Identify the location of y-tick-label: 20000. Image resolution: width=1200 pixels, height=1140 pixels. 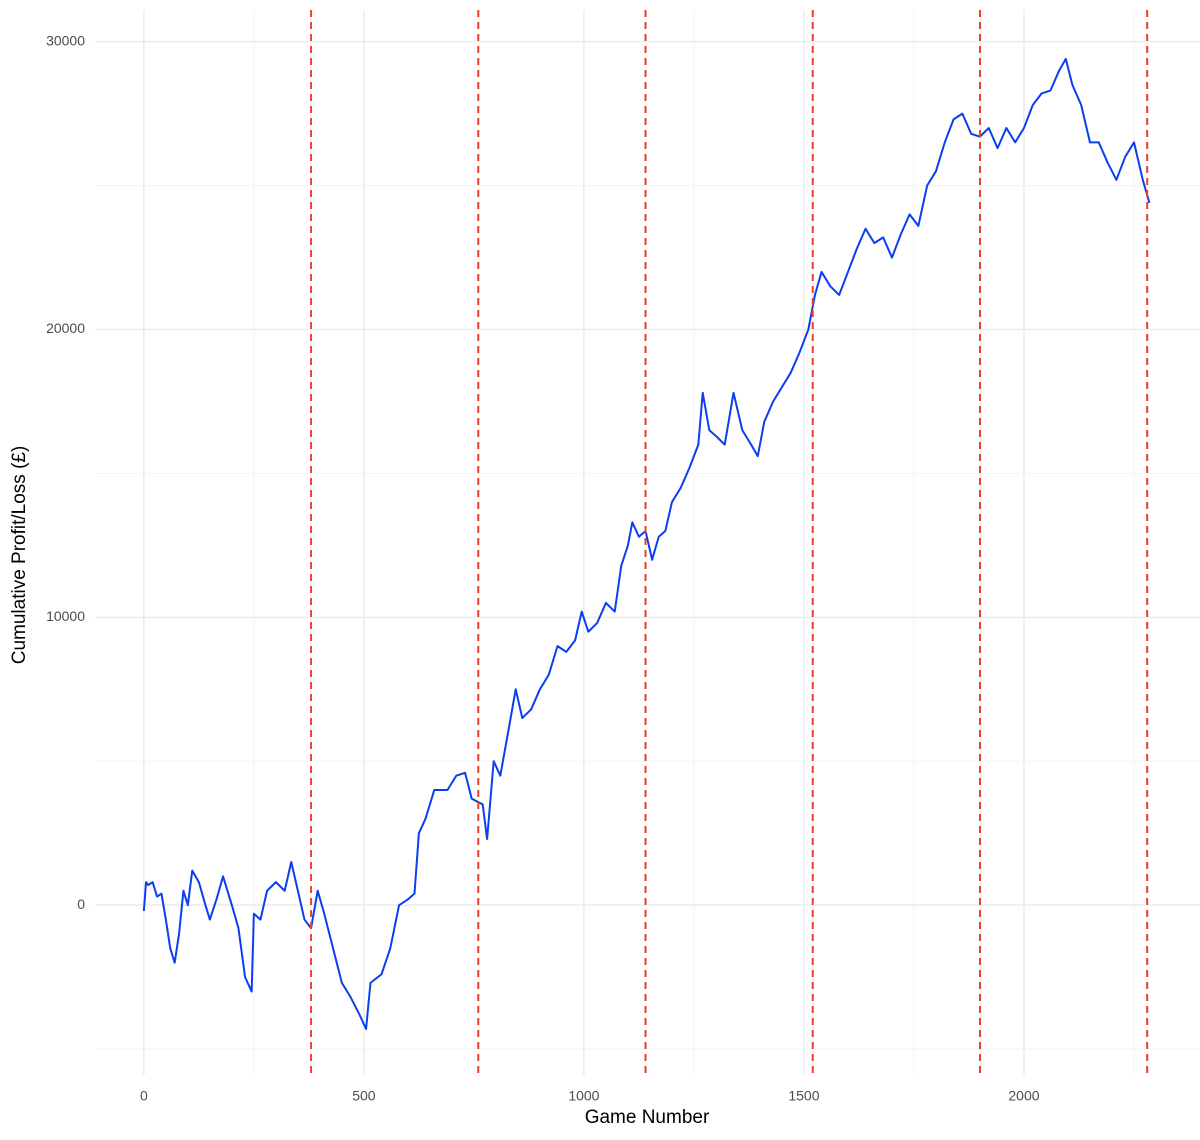
(65, 328).